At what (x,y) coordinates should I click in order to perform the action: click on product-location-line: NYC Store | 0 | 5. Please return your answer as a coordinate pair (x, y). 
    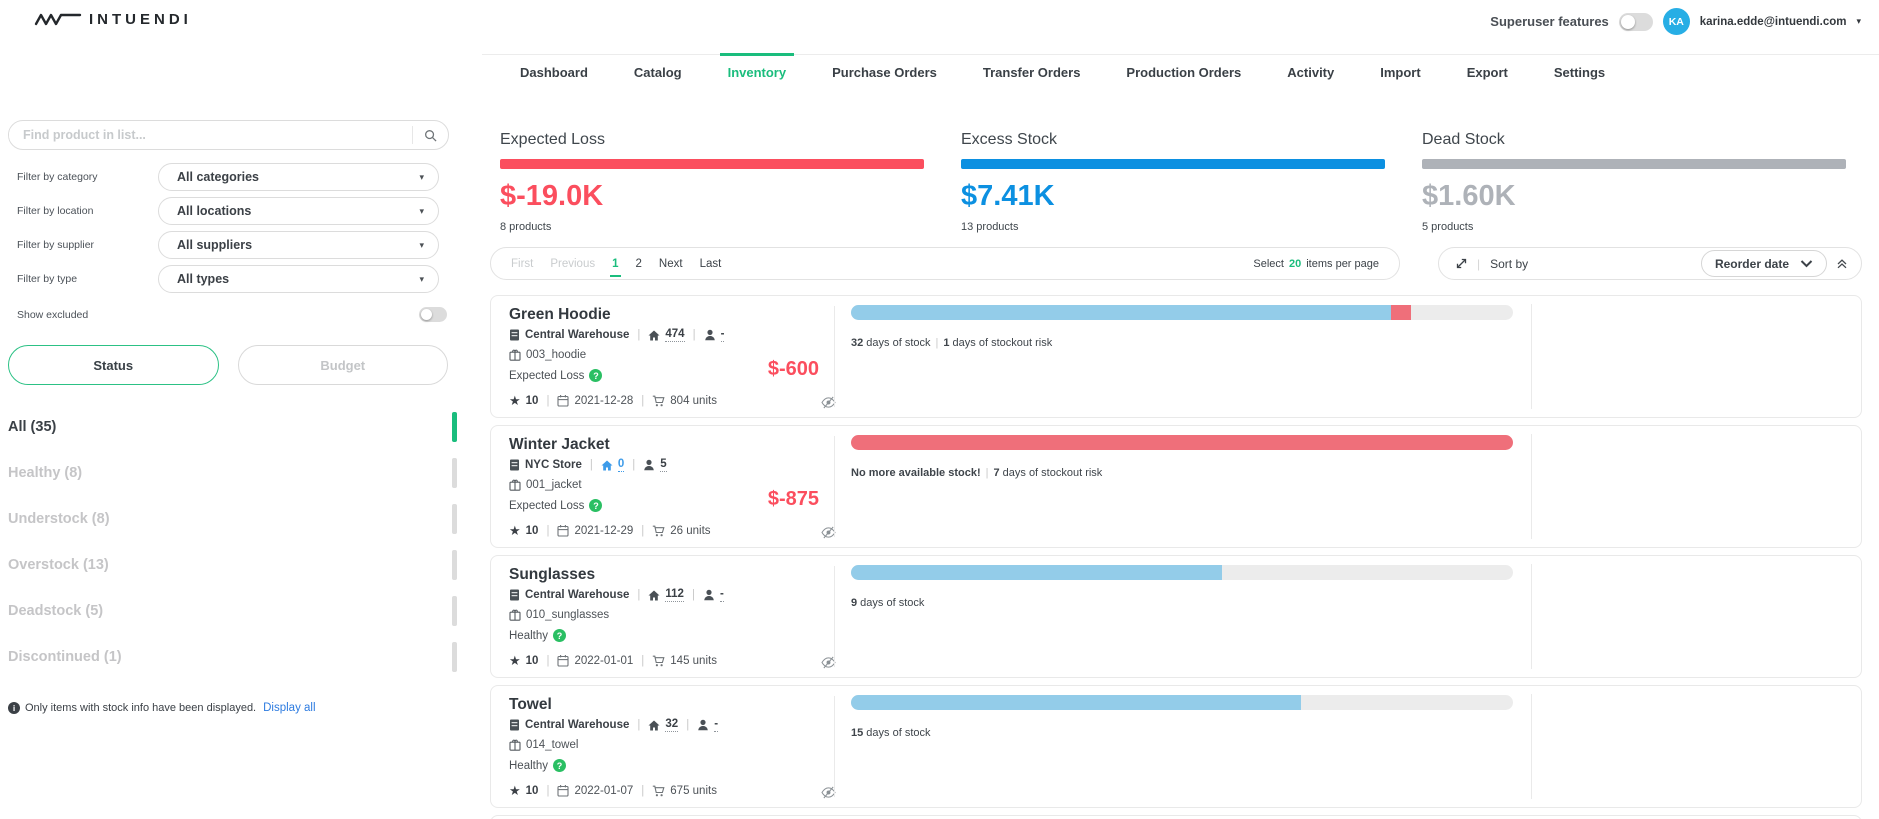
    Looking at the image, I should click on (671, 465).